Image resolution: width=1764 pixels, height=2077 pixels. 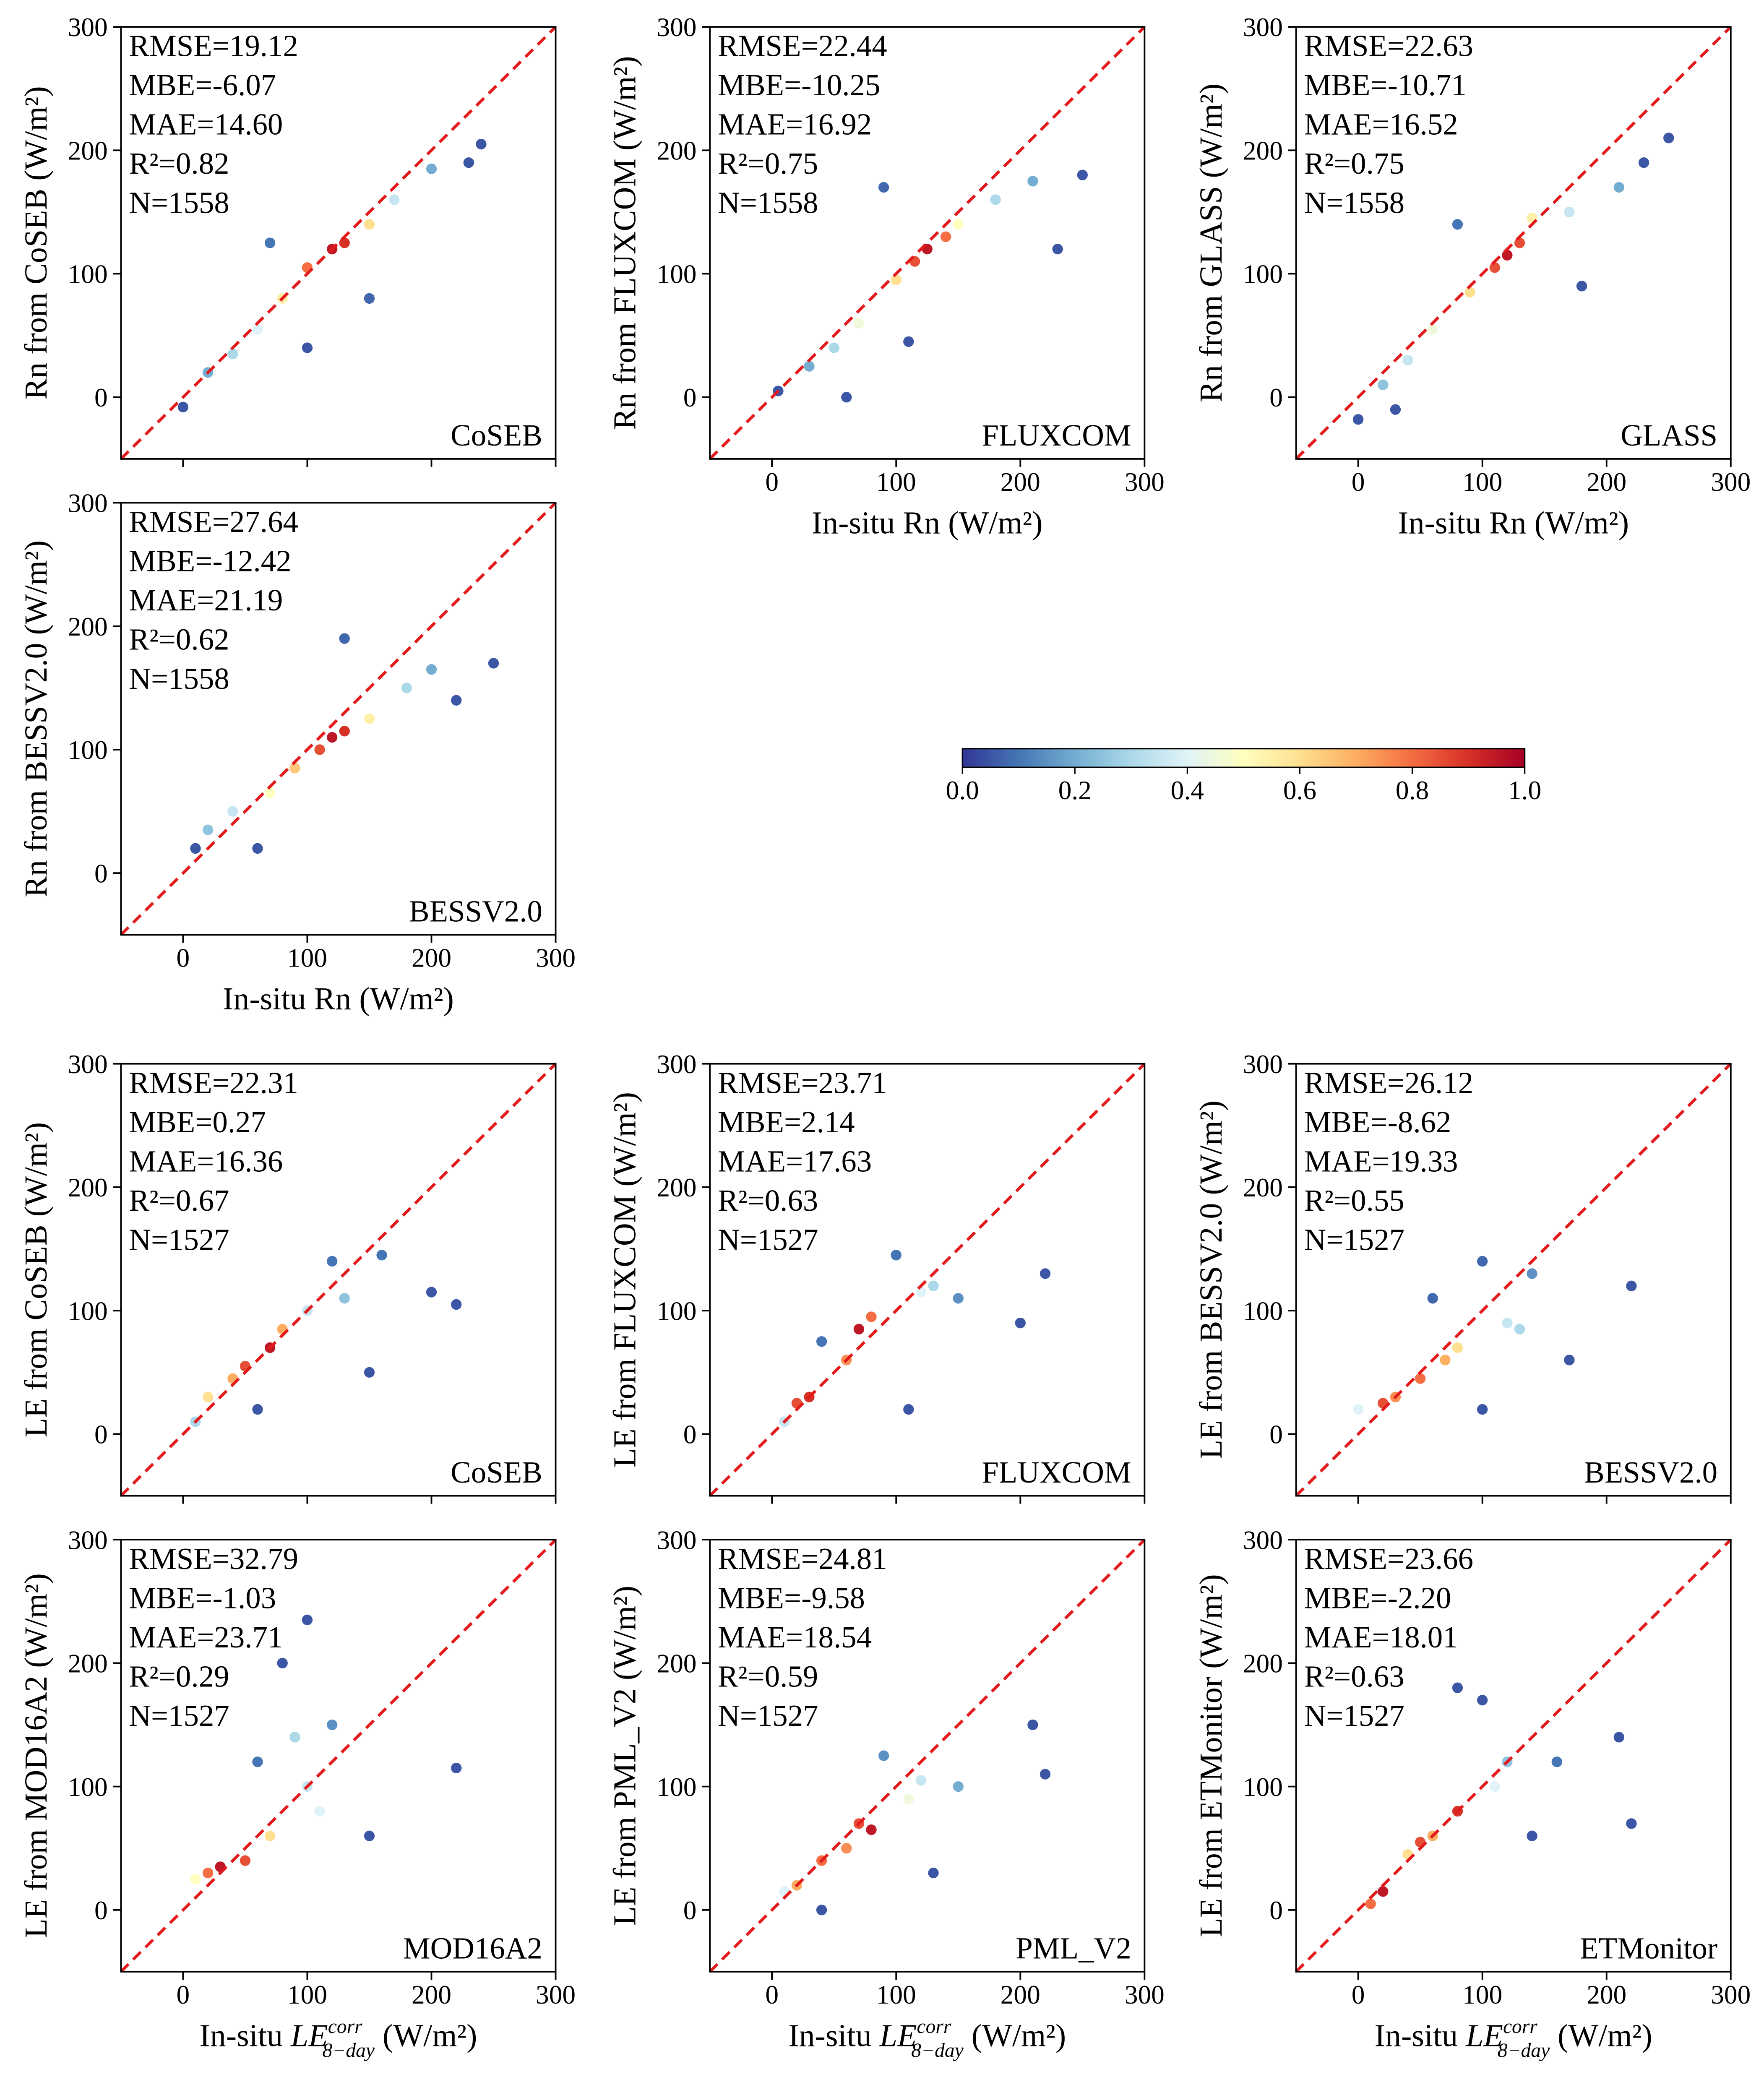 I want to click on x-axis-label: In-situ Rn (W/m²), so click(x=1513, y=522).